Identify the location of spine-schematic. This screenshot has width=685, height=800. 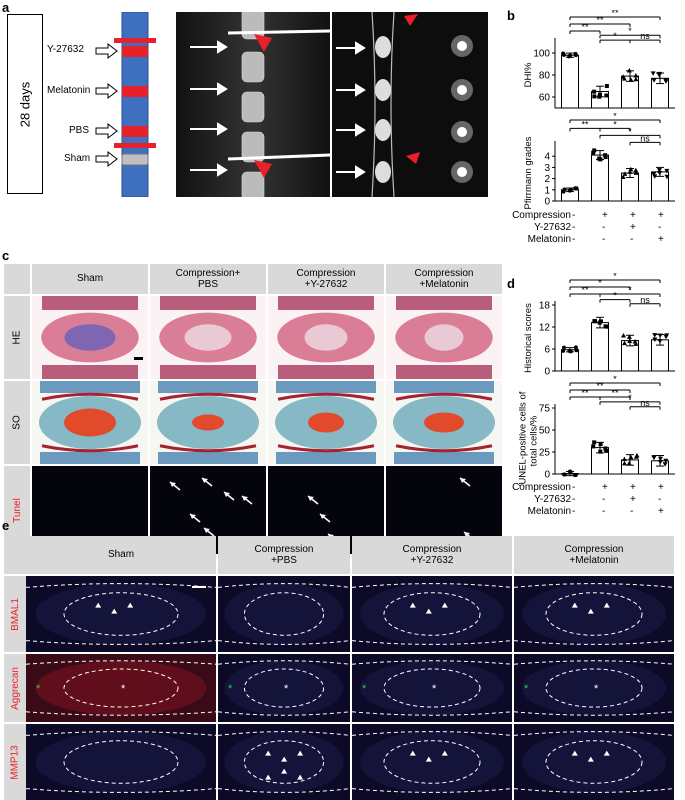
(109, 104).